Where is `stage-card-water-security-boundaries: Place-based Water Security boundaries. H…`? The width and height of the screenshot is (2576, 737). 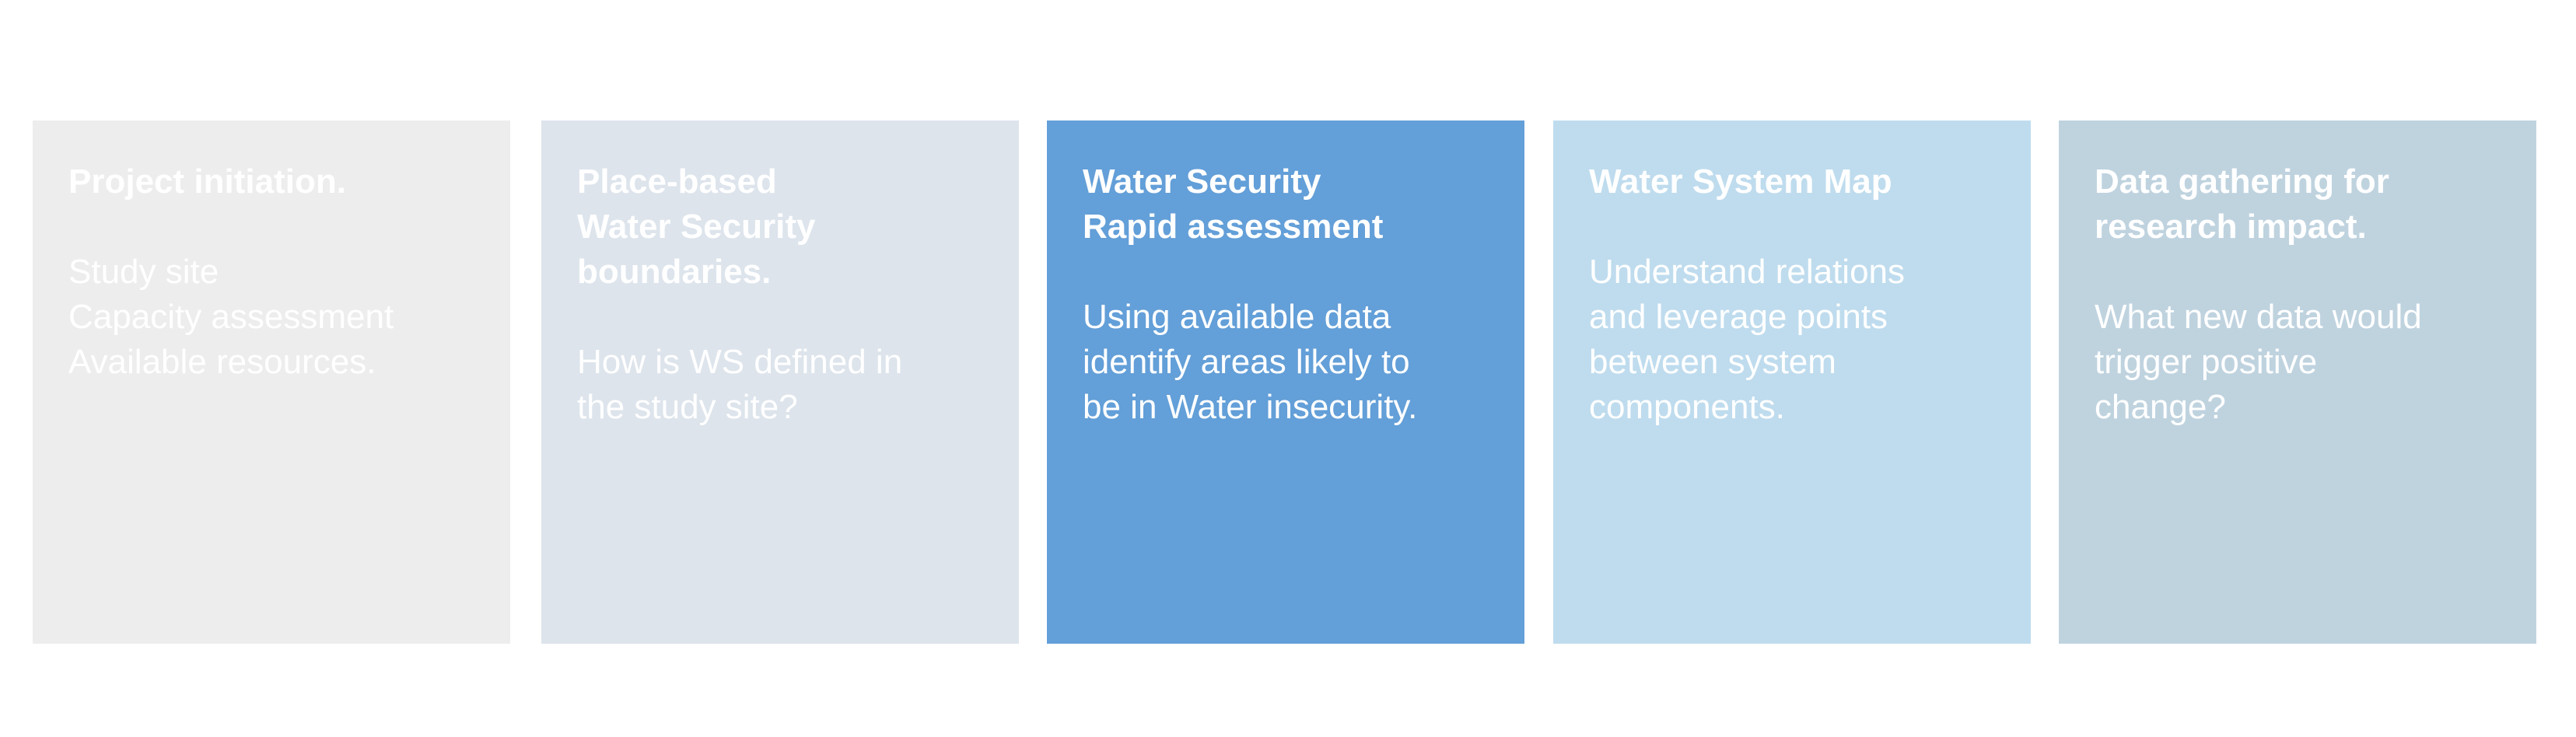
stage-card-water-security-boundaries: Place-based Water Security boundaries. H… is located at coordinates (780, 382).